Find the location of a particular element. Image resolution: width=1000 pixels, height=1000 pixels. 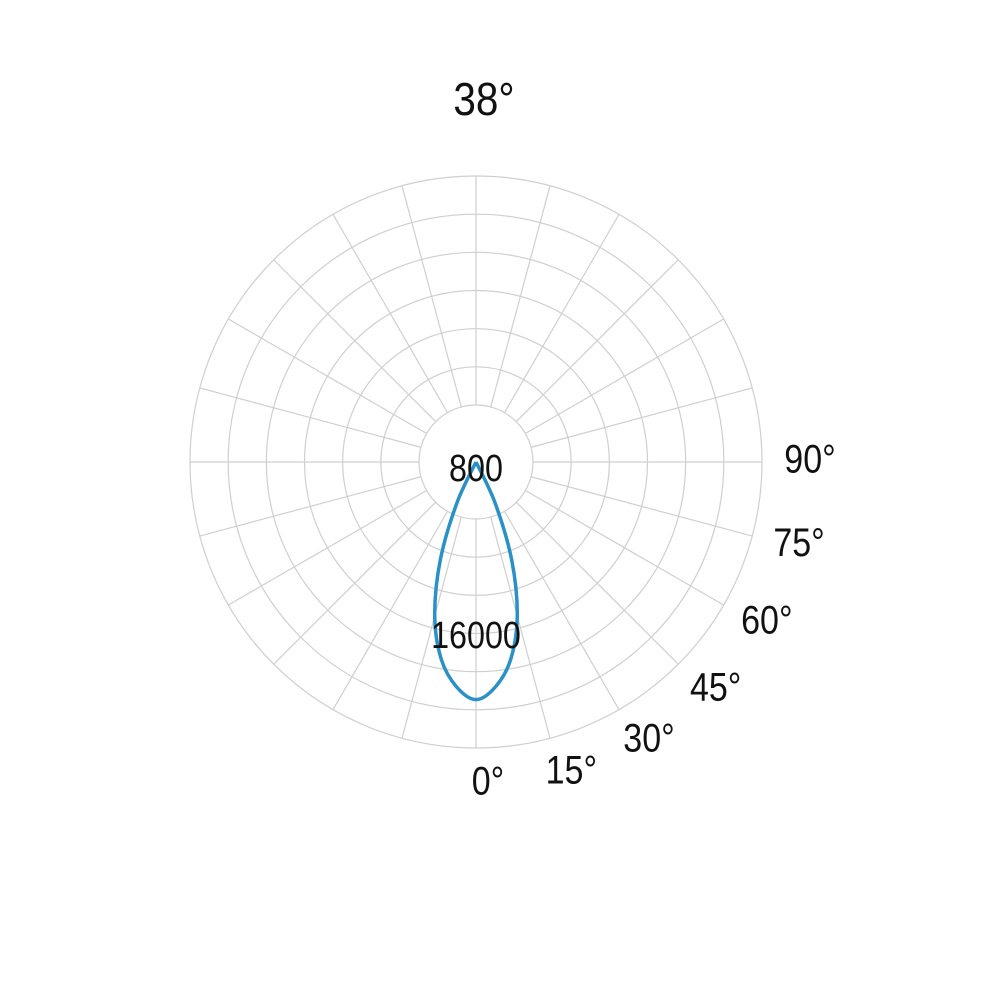

theta-tick-label: 30° is located at coordinates (648, 737).